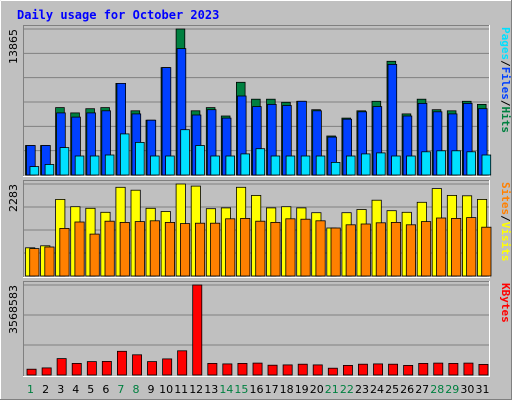  I want to click on x-tick-23: 23, so click(362, 389).